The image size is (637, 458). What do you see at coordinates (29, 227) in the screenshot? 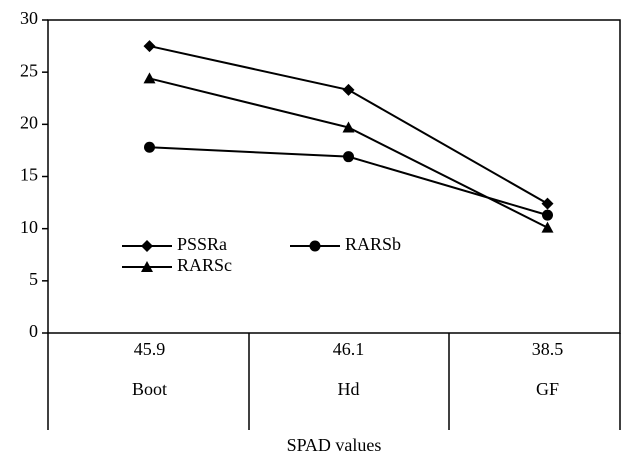
I see `y-tick-label: 10` at bounding box center [29, 227].